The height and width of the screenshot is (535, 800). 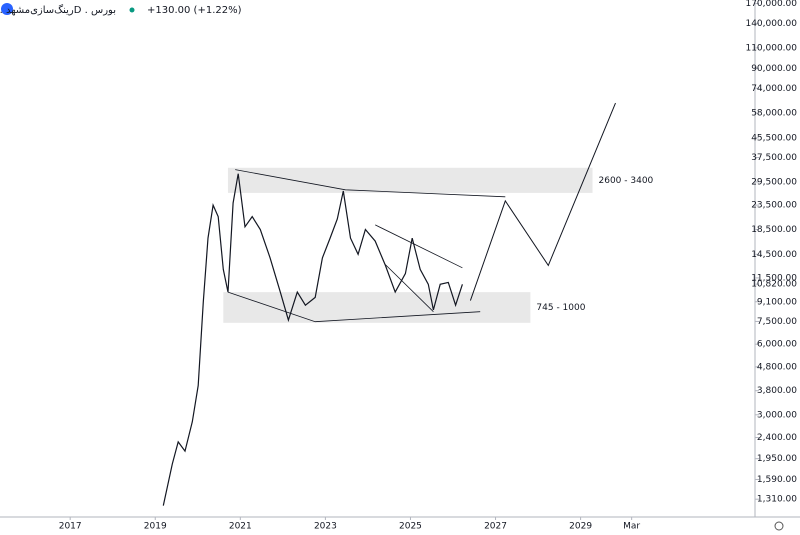 What do you see at coordinates (774, 230) in the screenshot?
I see `y-tick-label: 18,500.00` at bounding box center [774, 230].